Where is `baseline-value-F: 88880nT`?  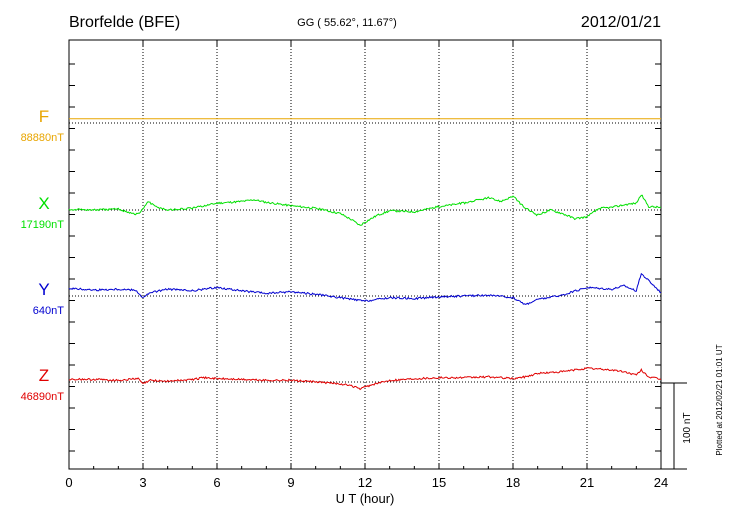
baseline-value-F: 88880nT is located at coordinates (43, 138).